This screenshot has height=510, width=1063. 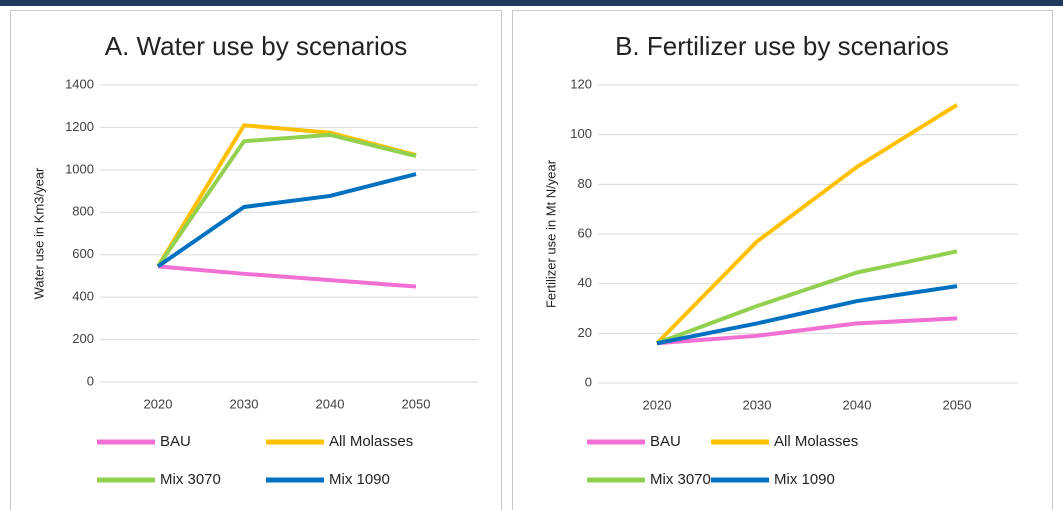 I want to click on y-tick-label: 1000, so click(x=79, y=168).